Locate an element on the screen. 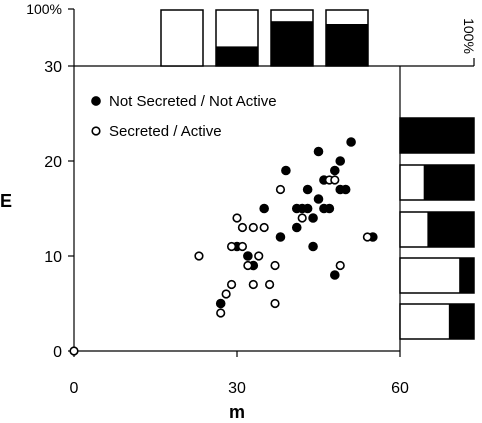 The image size is (482, 423). legend-marker-secreted is located at coordinates (96, 131).